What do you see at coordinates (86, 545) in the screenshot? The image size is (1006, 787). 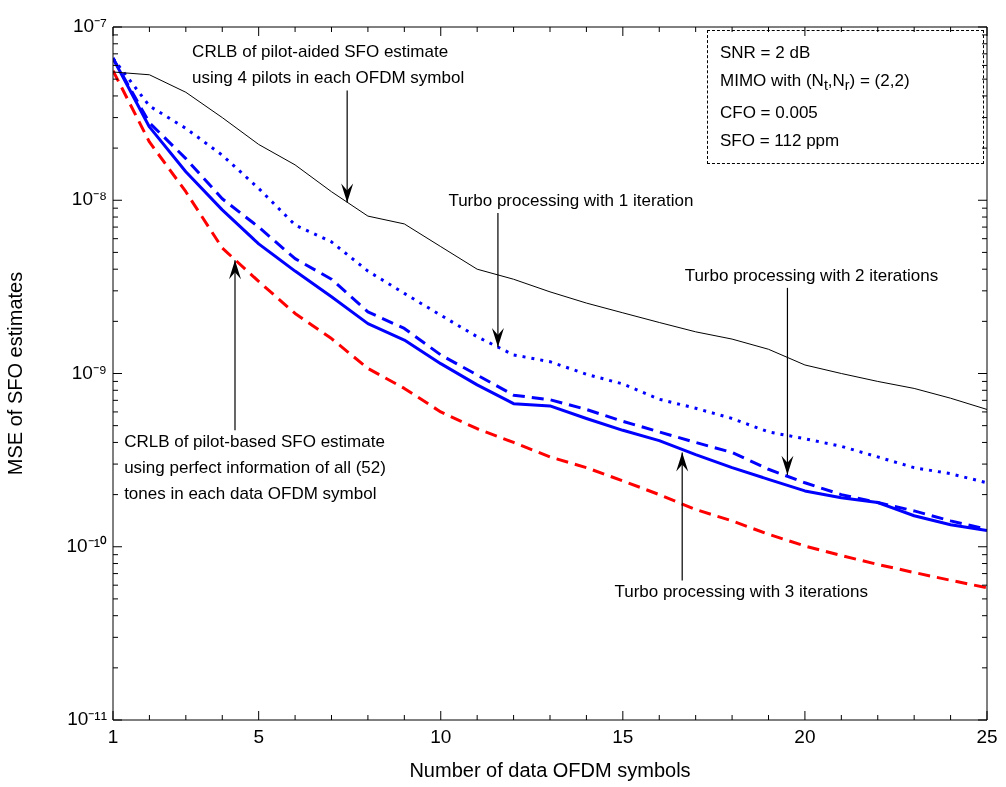 I see `y-tick-label: 10⁻¹⁰` at bounding box center [86, 545].